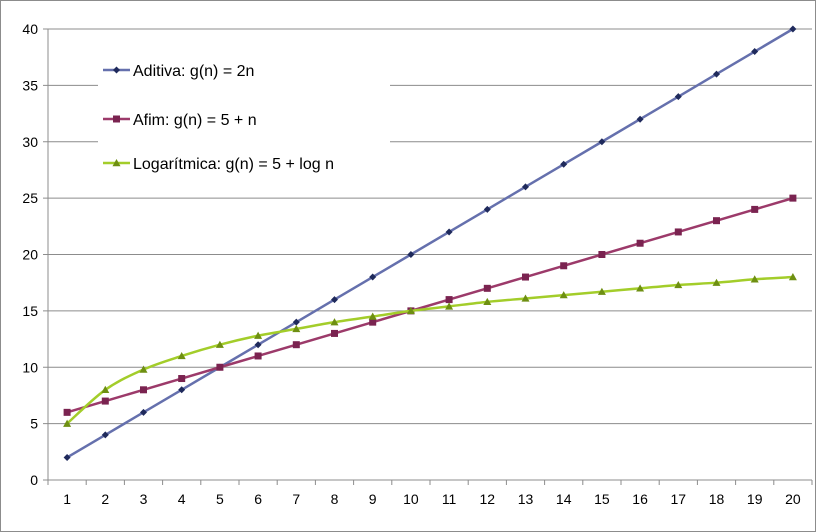 Image resolution: width=816 pixels, height=532 pixels. I want to click on x-tick-label: 15, so click(602, 499).